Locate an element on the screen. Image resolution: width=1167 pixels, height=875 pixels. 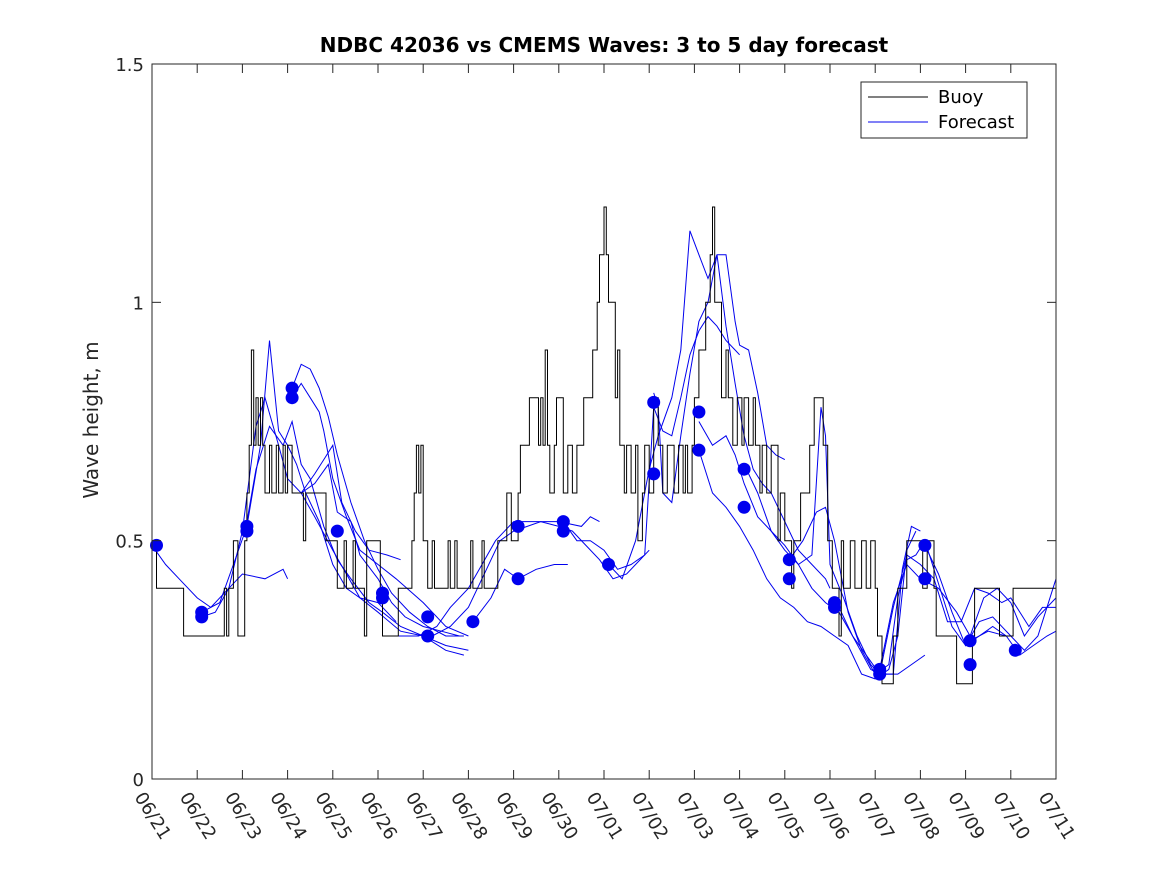
x-tick-label-19: 07/10 is located at coordinates (1011, 816).